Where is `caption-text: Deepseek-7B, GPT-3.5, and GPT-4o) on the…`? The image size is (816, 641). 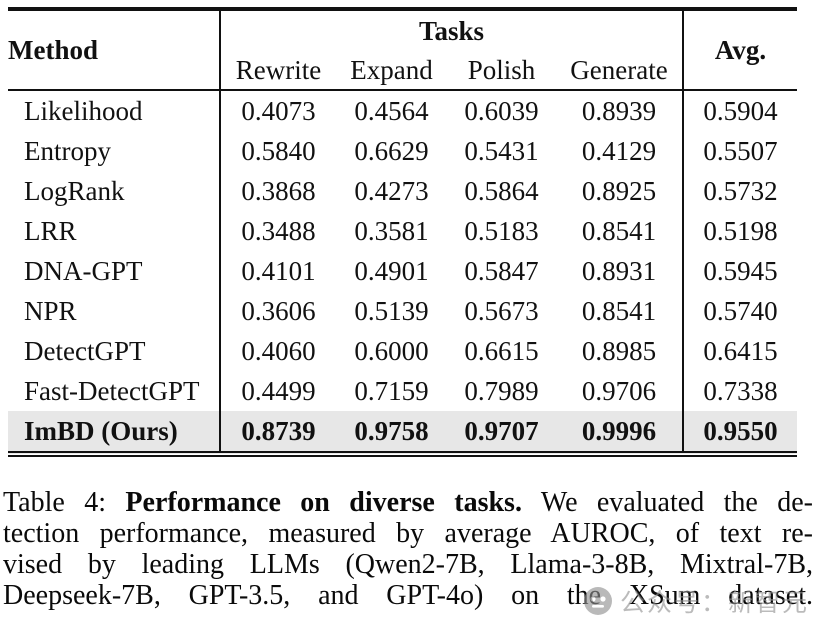
caption-text: Deepseek-7B, GPT-3.5, and GPT-4o) on the… is located at coordinates (408, 595).